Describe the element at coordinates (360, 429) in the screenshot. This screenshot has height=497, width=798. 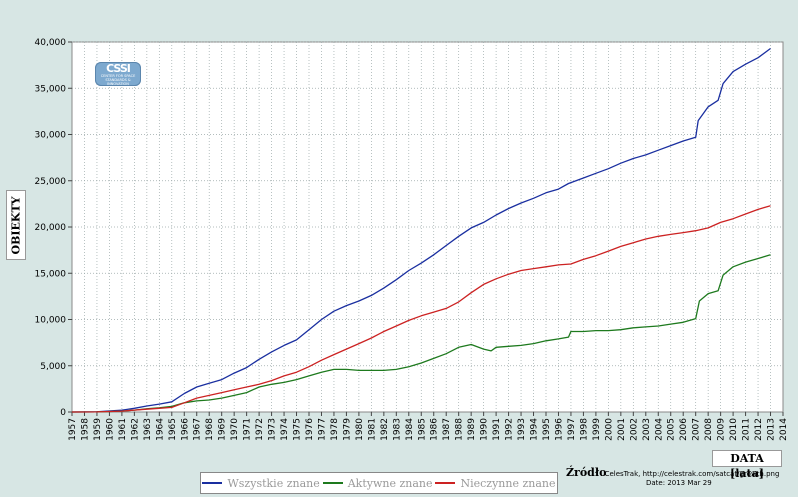
I see `x-tick-label: 1980` at that location.